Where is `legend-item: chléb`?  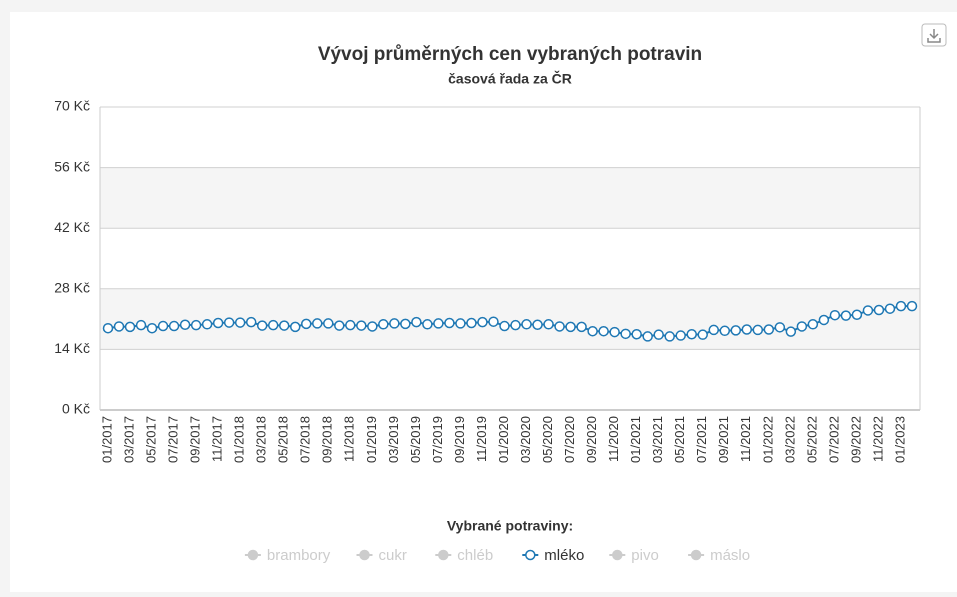 legend-item: chléb is located at coordinates (464, 555).